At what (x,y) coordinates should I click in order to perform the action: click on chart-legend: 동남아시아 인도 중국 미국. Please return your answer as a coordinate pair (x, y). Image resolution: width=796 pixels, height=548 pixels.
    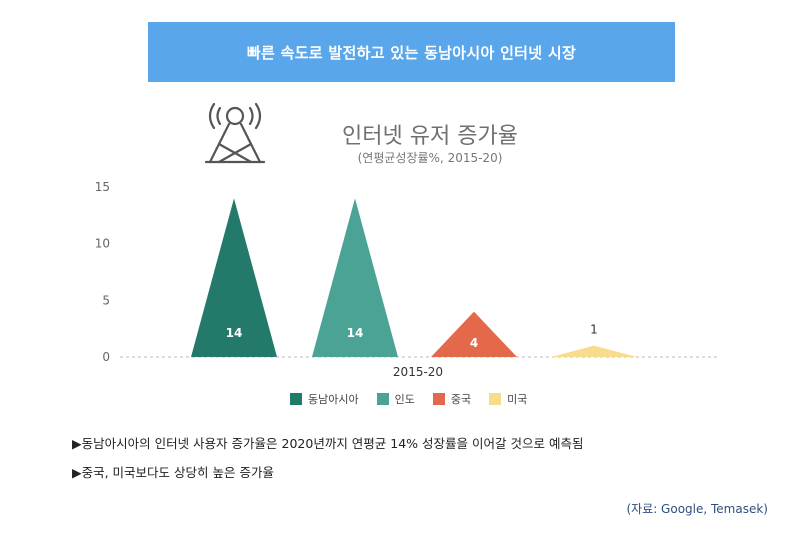
    Looking at the image, I should click on (408, 399).